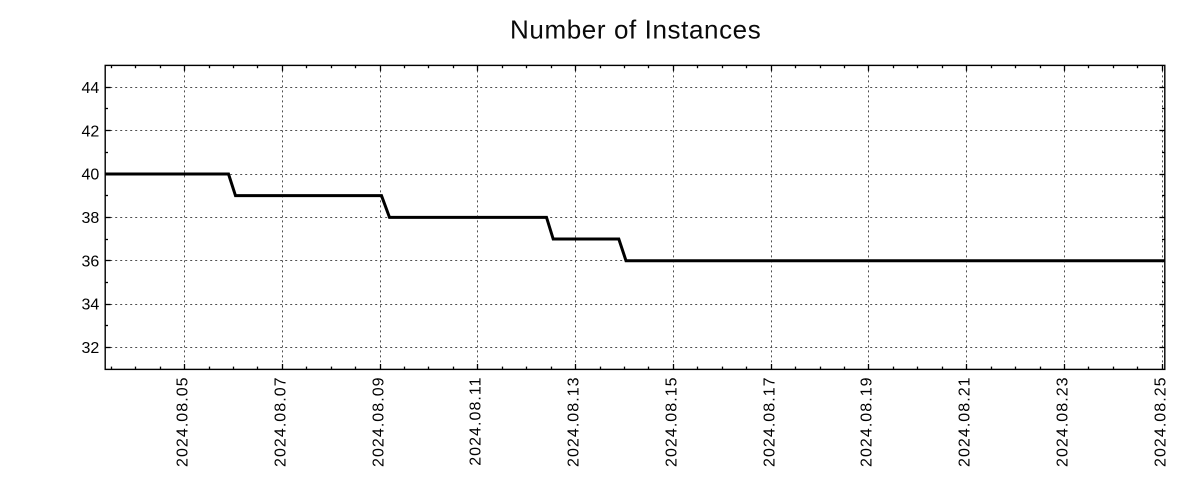  I want to click on svg-text: 36, so click(91, 261).